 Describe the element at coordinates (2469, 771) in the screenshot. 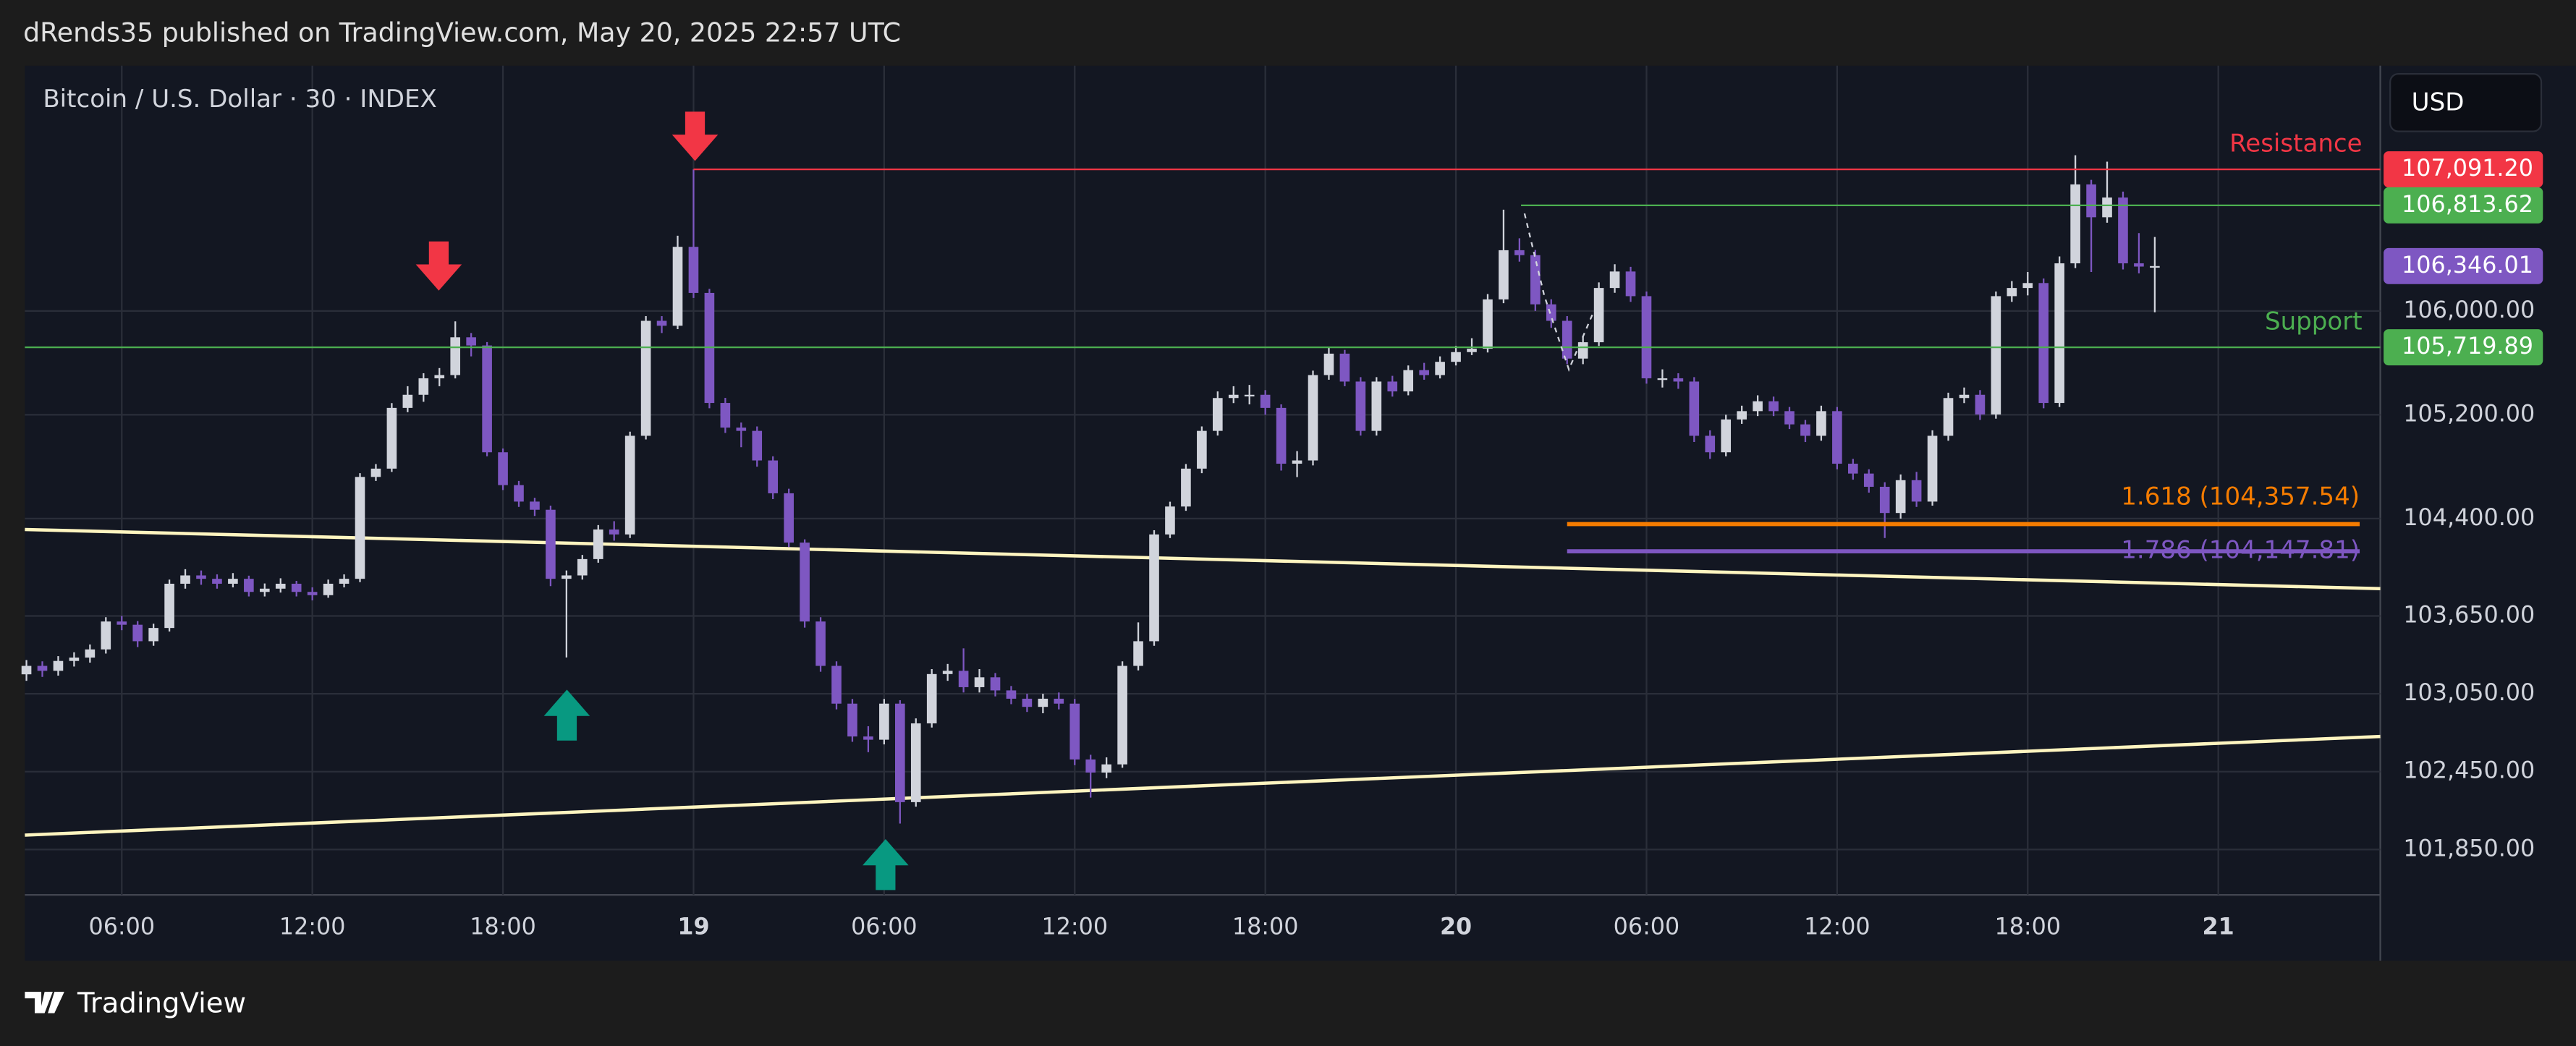

I see `y-tick-label: 102,450.00` at that location.